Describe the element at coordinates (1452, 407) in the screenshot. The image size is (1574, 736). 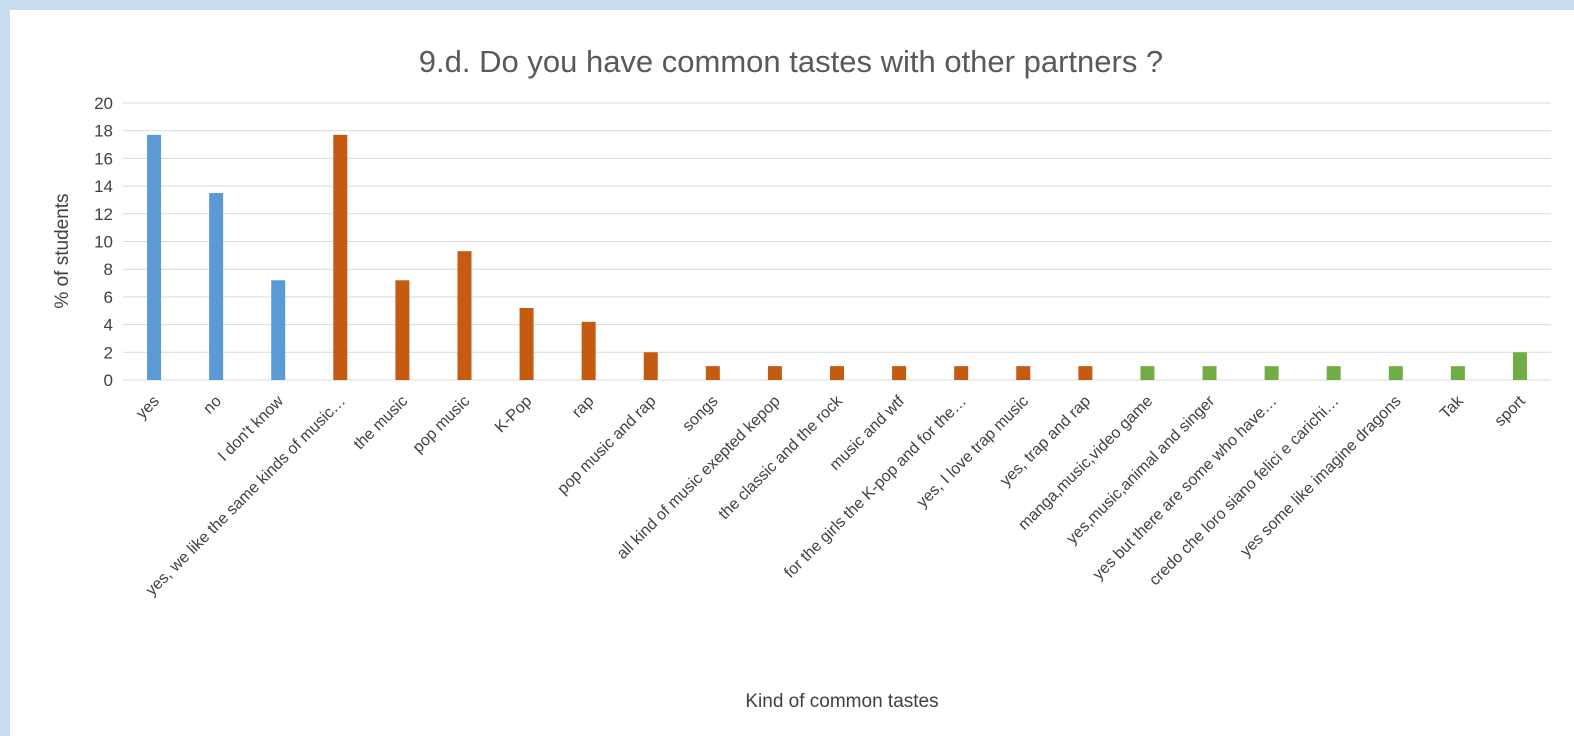
I see `x-tick-label: Tak` at that location.